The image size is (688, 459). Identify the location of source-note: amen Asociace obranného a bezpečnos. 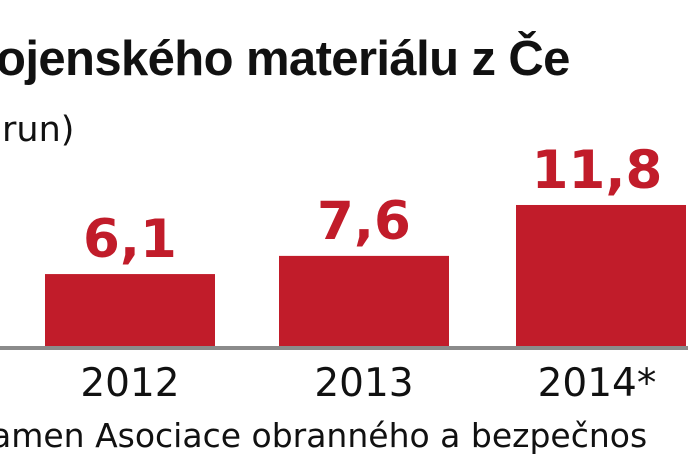
(324, 435).